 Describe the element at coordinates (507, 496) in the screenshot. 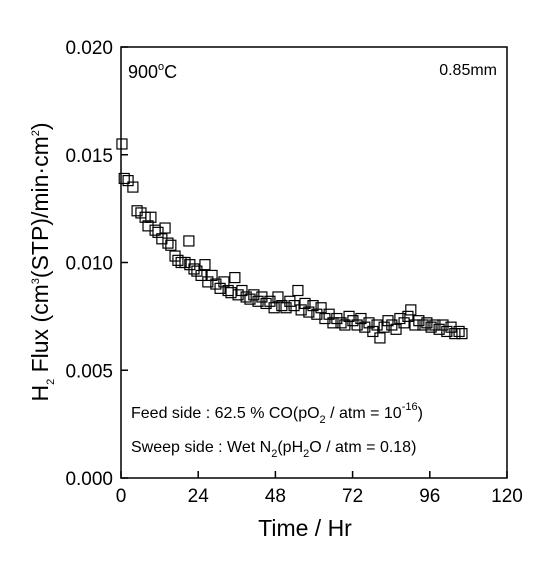

I see `x-tick-label: 120` at that location.